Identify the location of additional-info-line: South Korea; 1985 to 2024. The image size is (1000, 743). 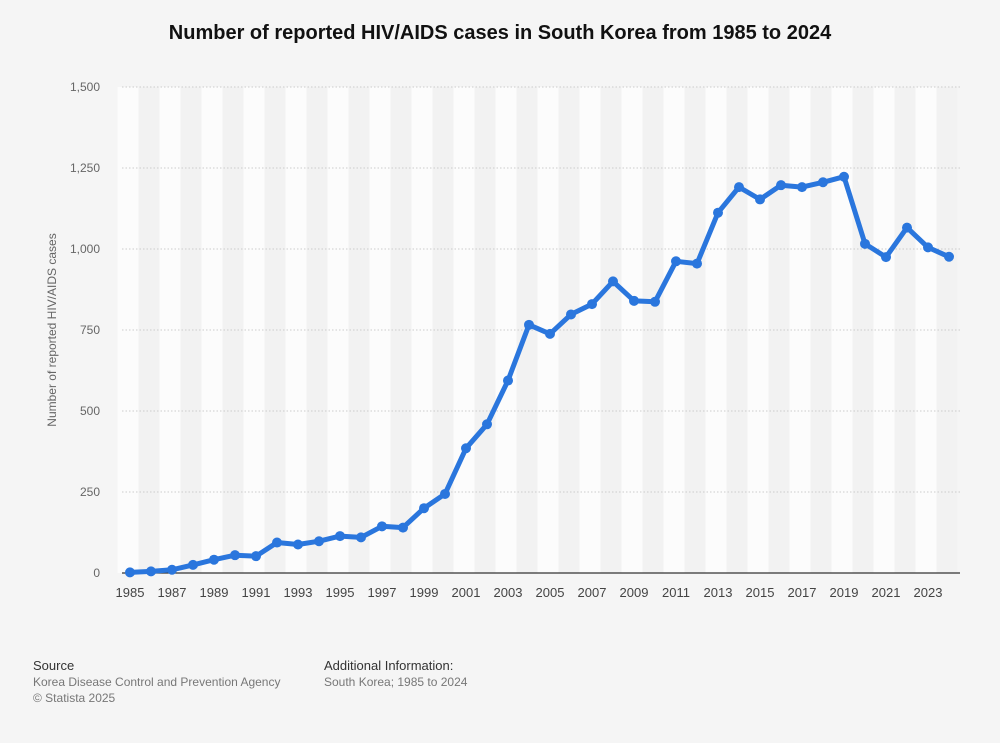
(396, 682).